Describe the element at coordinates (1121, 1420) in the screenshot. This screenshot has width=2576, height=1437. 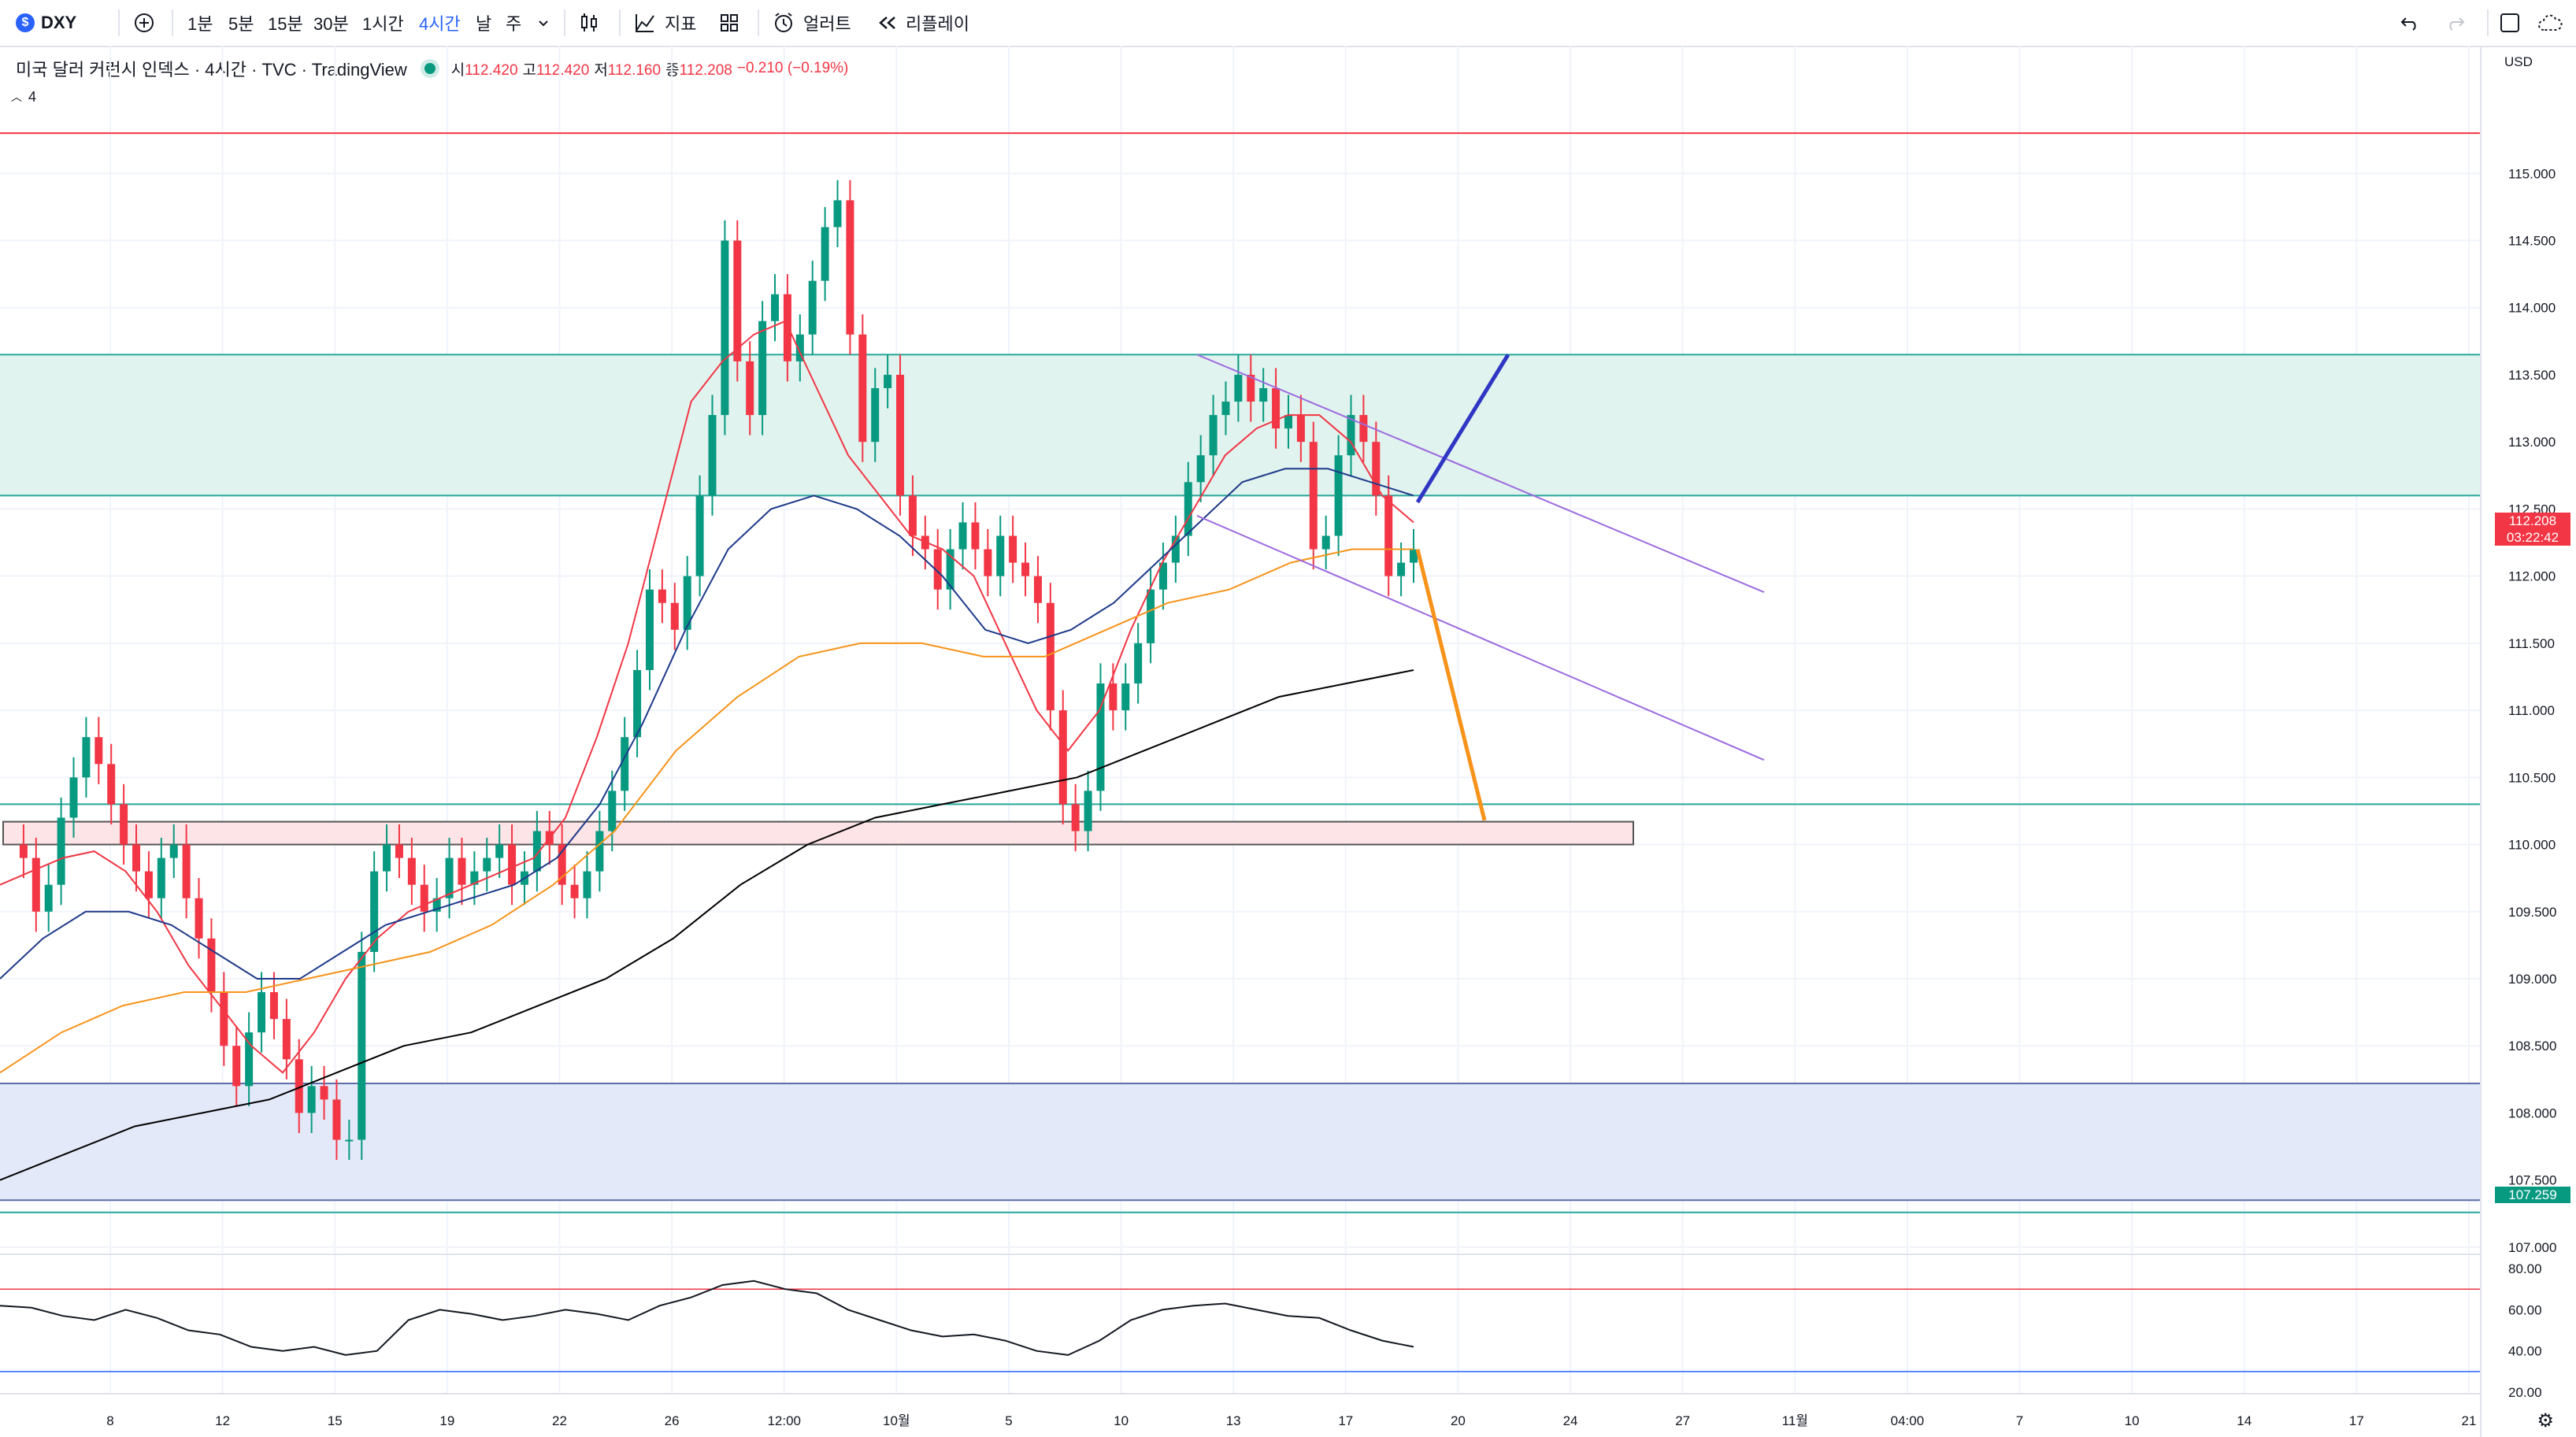
I see `time-label: 10` at that location.